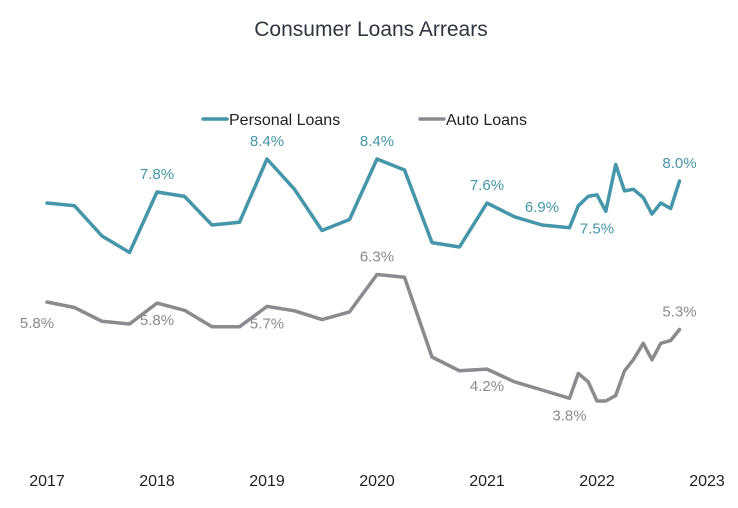  What do you see at coordinates (597, 228) in the screenshot?
I see `data-label: 7.5%` at bounding box center [597, 228].